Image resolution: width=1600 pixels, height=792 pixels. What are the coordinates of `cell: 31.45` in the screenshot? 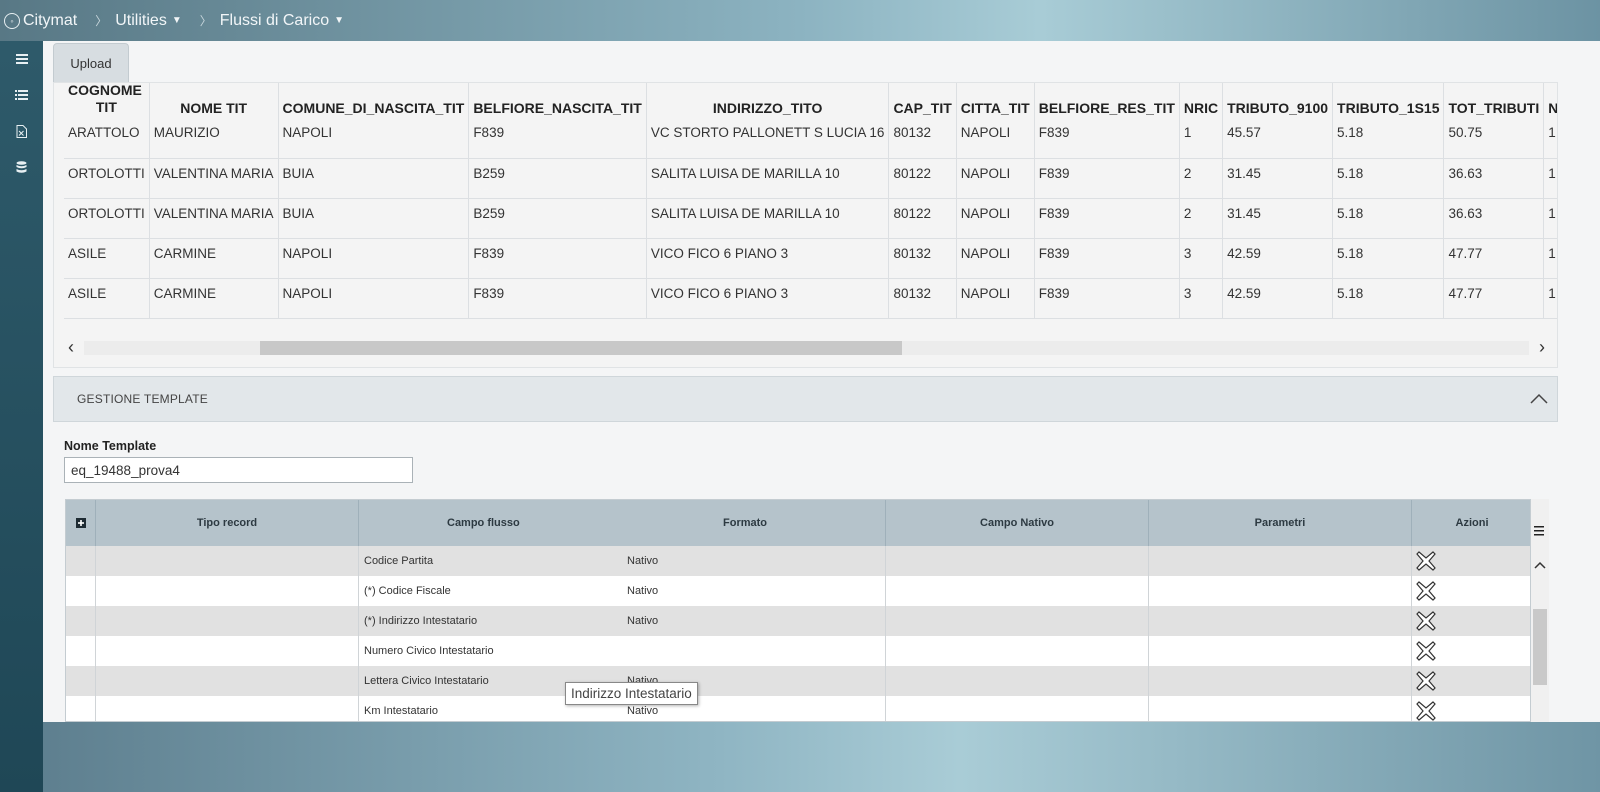 It's located at (1278, 218).